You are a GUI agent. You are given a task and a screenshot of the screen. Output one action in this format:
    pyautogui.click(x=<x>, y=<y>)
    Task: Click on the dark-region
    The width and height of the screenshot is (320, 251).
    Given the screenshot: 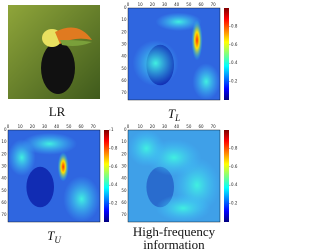 What is the action you would take?
    pyautogui.click(x=40, y=187)
    